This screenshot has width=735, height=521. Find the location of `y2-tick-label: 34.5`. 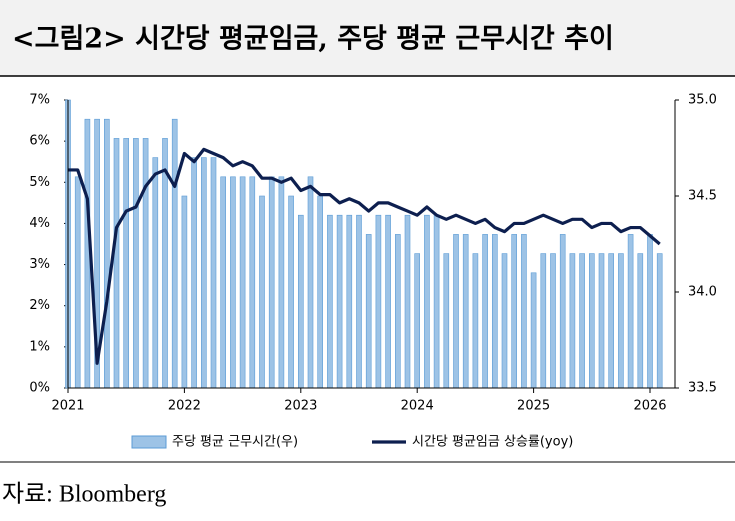

y2-tick-label: 34.5 is located at coordinates (702, 196).